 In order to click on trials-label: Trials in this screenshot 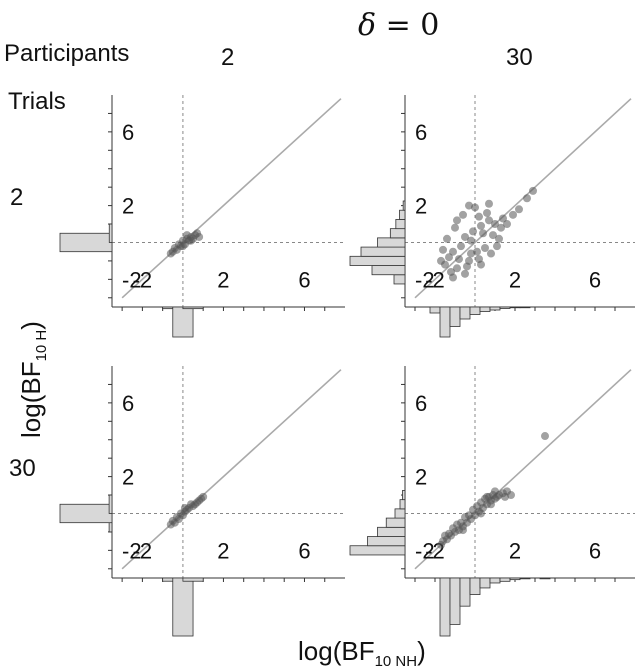, I will do `click(37, 101)`.